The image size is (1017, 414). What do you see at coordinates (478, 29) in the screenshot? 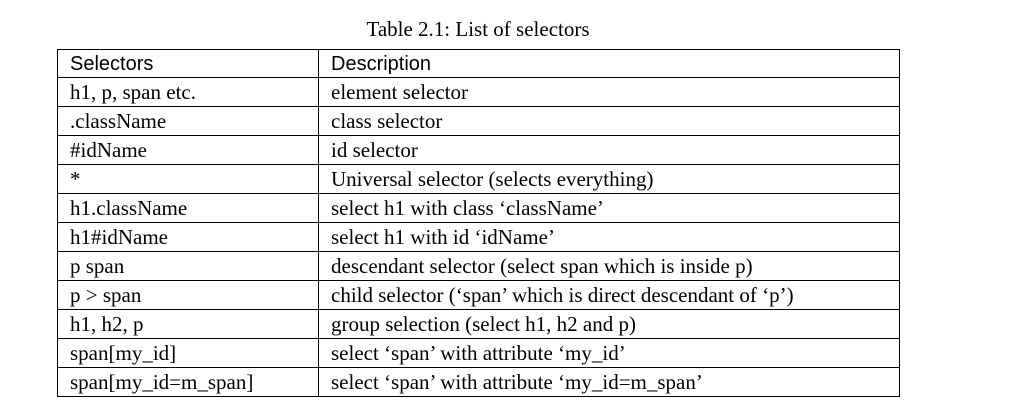
I see `table-caption: Table 2.1: List of selectors` at bounding box center [478, 29].